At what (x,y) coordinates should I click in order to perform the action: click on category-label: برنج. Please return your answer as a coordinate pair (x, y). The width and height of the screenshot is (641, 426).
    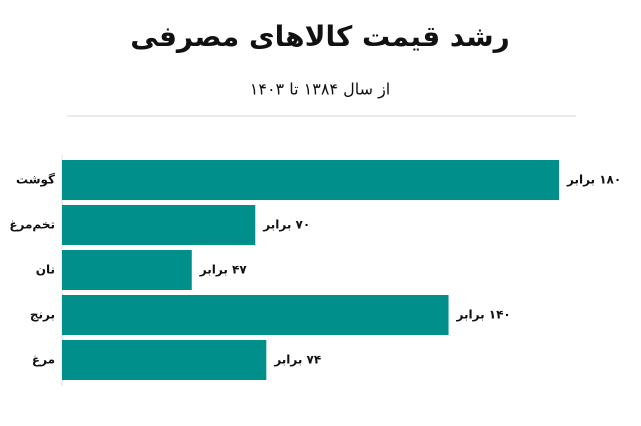
    Looking at the image, I should click on (42, 315).